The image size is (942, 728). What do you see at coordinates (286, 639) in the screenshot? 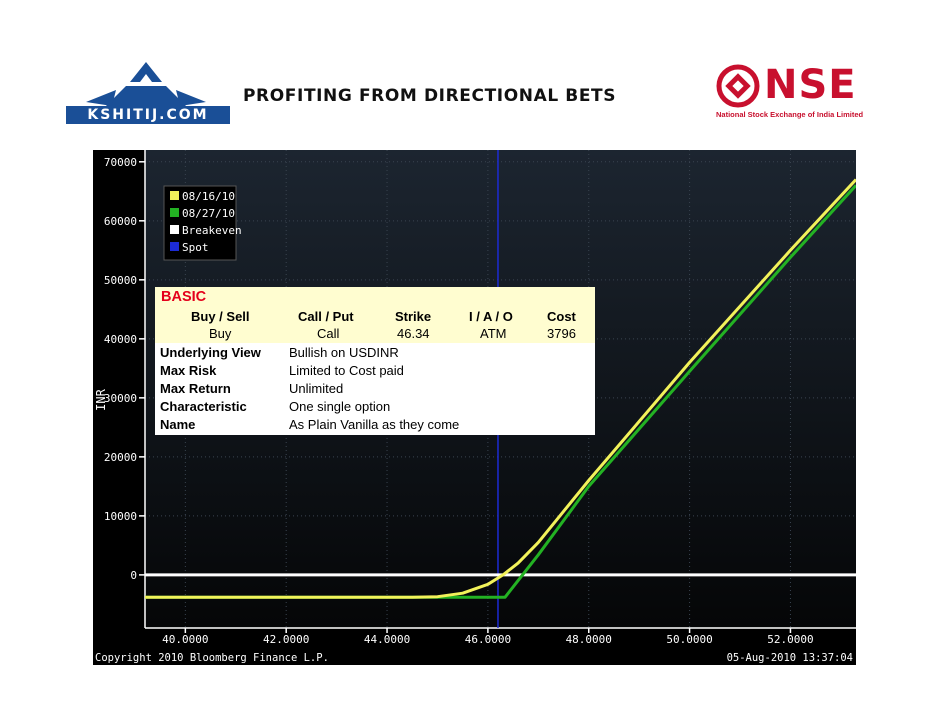
I see `x-tick-label: 42.0000` at bounding box center [286, 639].